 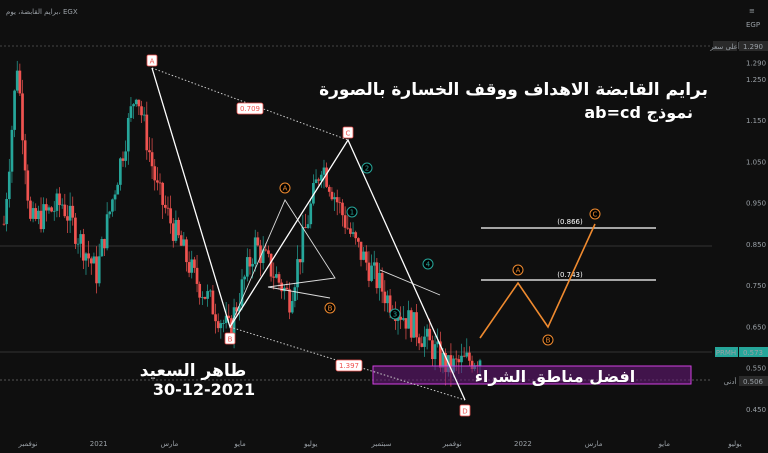 I want to click on currency-label: EGP, so click(x=753, y=25).